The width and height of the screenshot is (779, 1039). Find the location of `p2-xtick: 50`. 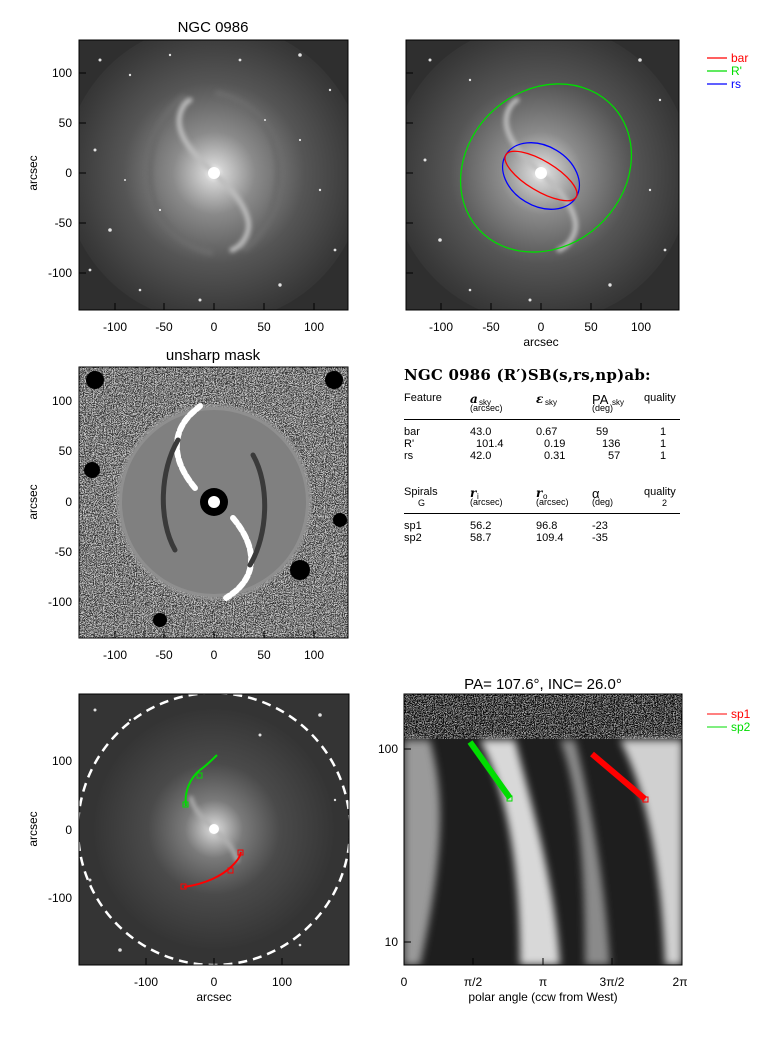

p2-xtick: 50 is located at coordinates (591, 327).